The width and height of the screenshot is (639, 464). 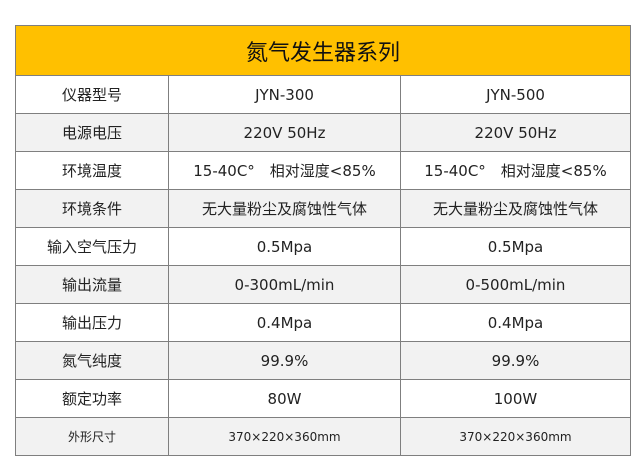 I want to click on table-row: 输出压力 0.4Mpa 0.4Mpa, so click(x=323, y=322).